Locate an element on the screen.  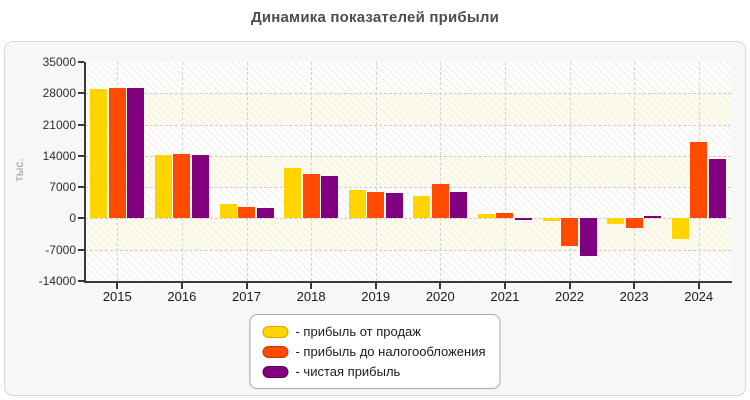
bar-2016-series0 is located at coordinates (163, 186).